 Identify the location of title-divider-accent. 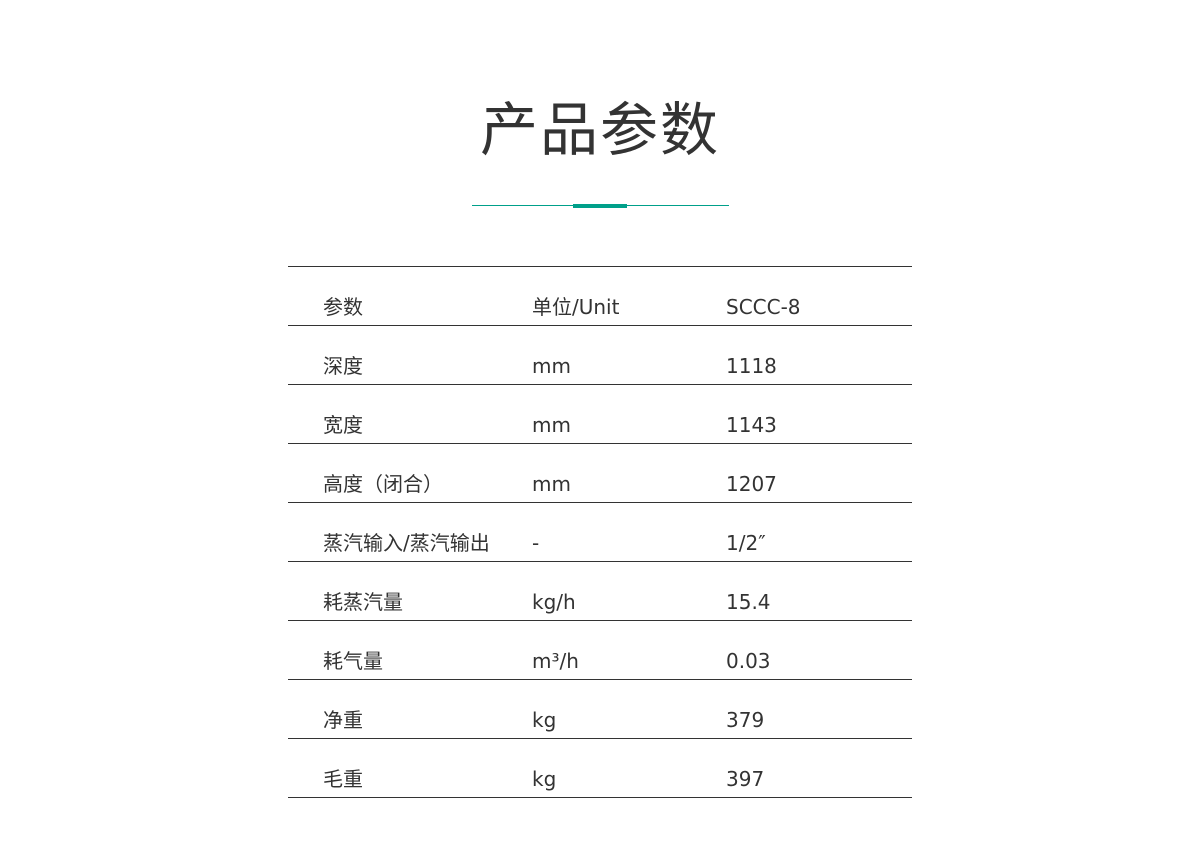
(600, 206).